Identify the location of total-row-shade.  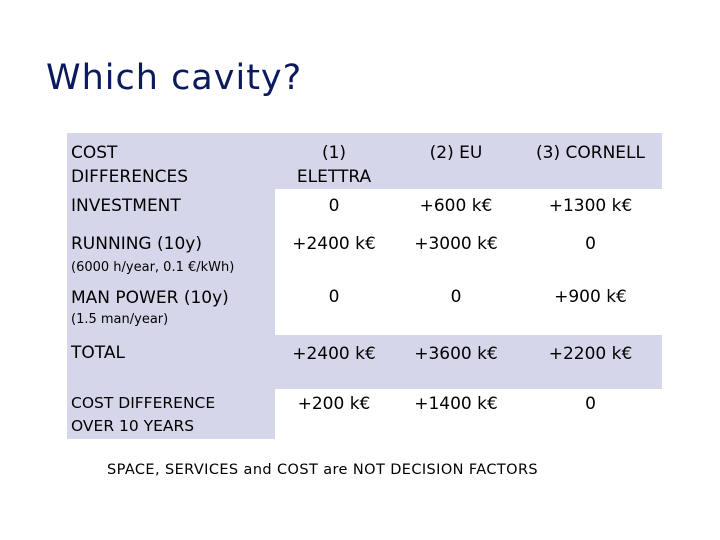
(468, 362).